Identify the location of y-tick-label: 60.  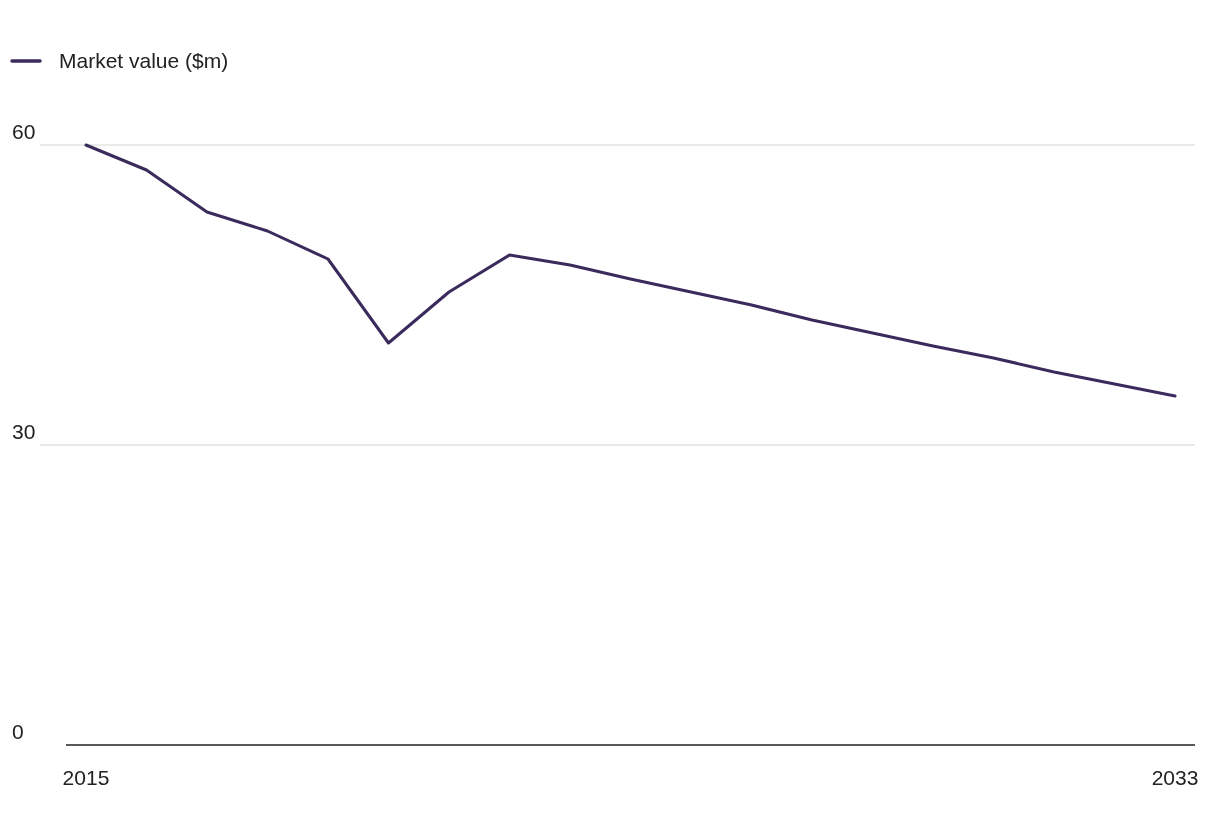
(24, 131).